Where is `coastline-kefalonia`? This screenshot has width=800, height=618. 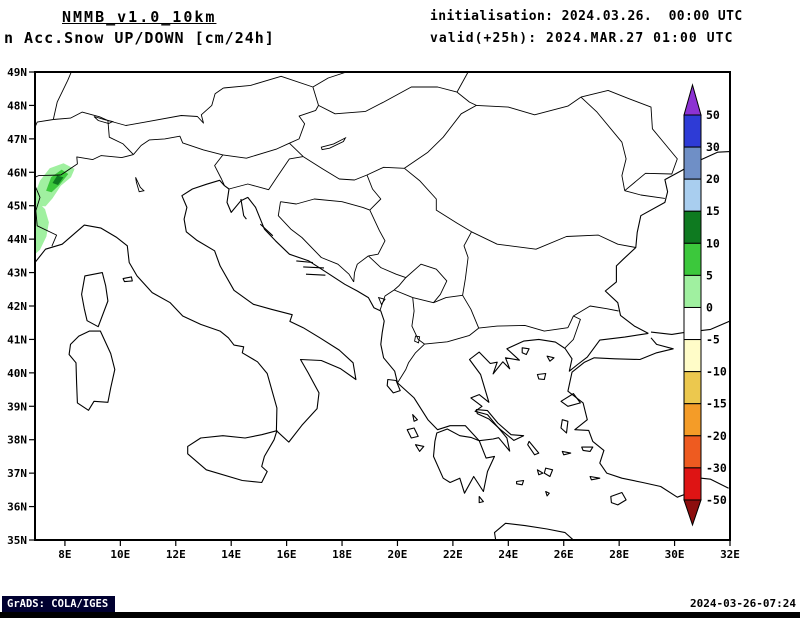 coastline-kefalonia is located at coordinates (412, 433).